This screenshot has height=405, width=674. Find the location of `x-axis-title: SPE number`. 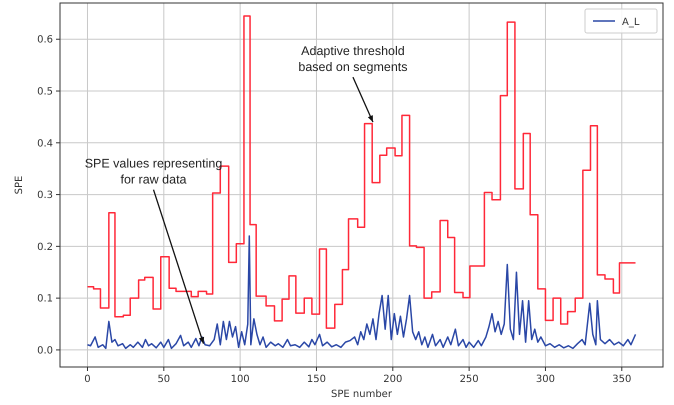

x-axis-title: SPE number is located at coordinates (362, 394).